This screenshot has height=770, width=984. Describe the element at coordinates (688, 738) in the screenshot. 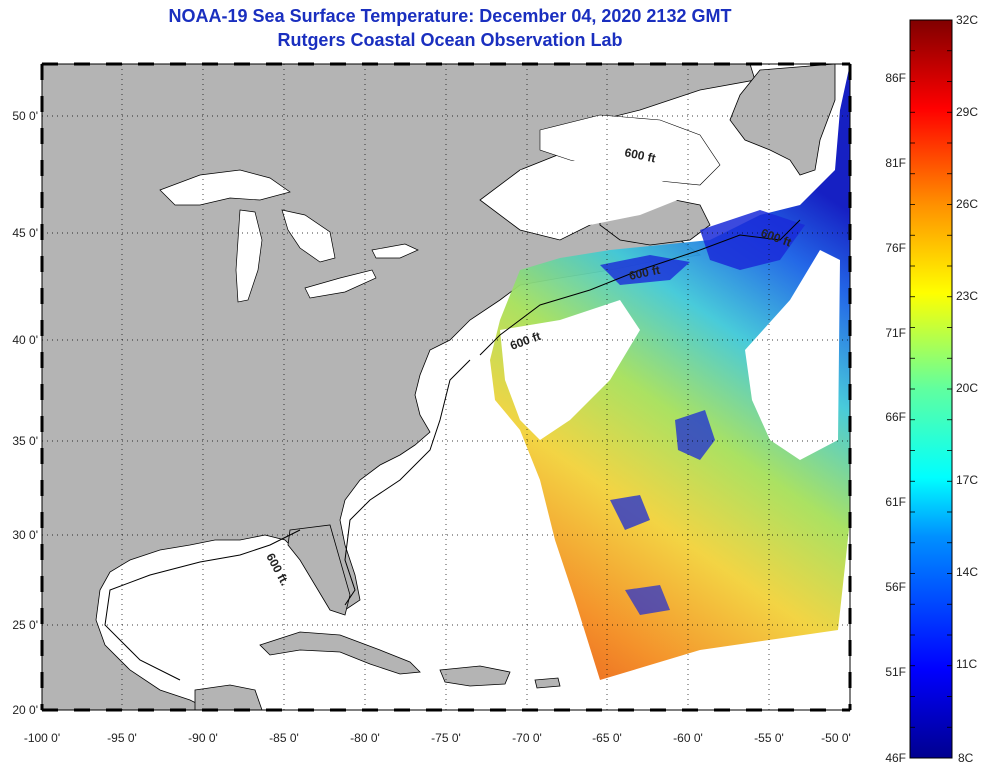

I see `lon-tick-label: -60 0'` at that location.